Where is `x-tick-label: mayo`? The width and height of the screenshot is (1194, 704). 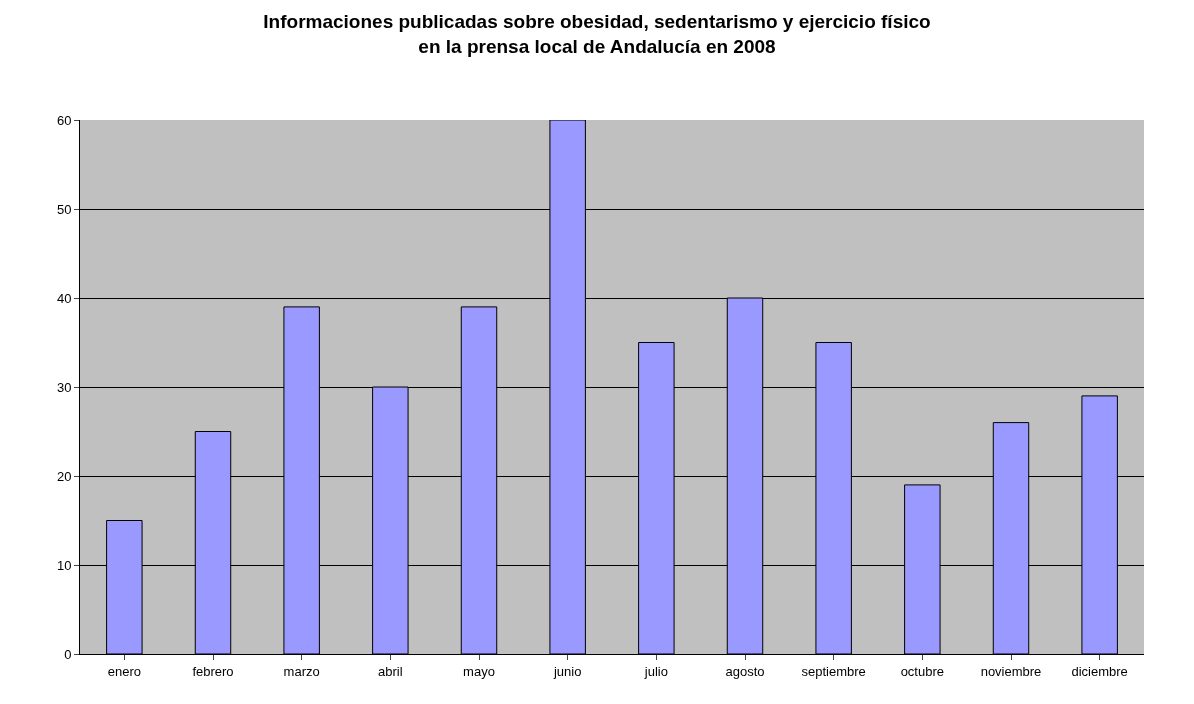
x-tick-label: mayo is located at coordinates (479, 671).